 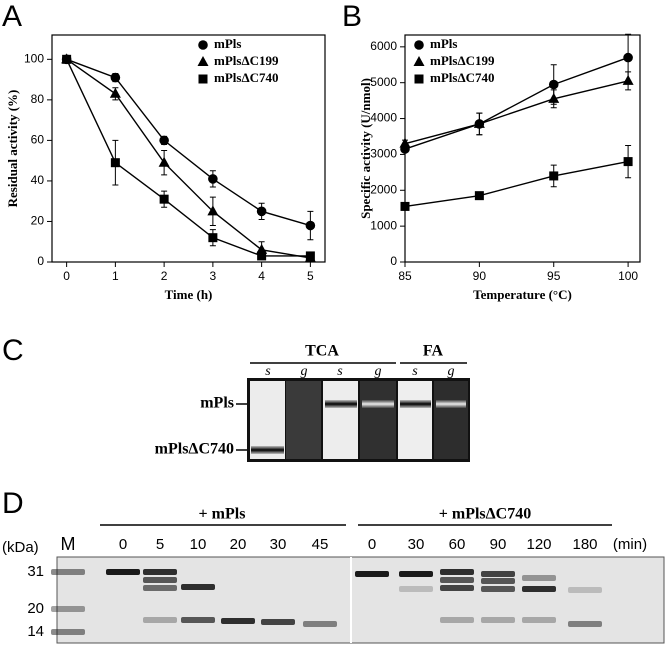 What do you see at coordinates (238, 544) in the screenshot?
I see `lane-label: 20` at bounding box center [238, 544].